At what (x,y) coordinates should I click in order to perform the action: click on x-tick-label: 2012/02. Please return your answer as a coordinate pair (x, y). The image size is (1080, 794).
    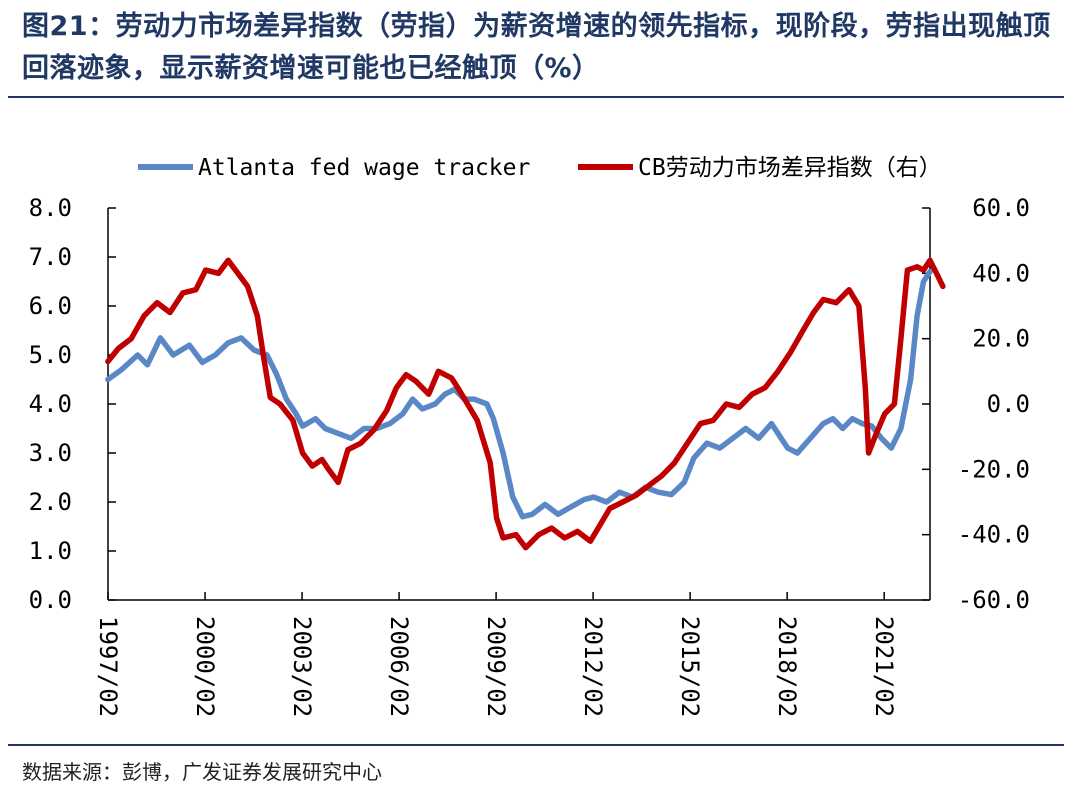
    Looking at the image, I should click on (593, 666).